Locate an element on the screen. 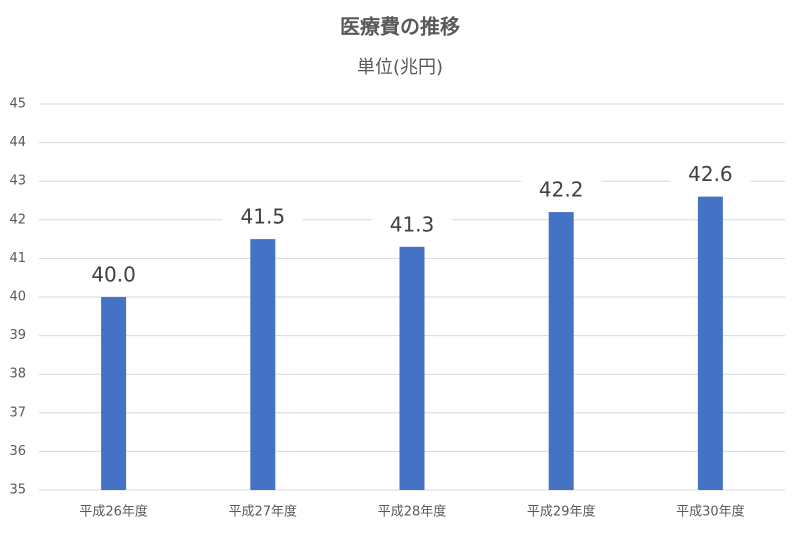 The height and width of the screenshot is (533, 800). chart-subtitle: 単位(兆円) is located at coordinates (400, 67).